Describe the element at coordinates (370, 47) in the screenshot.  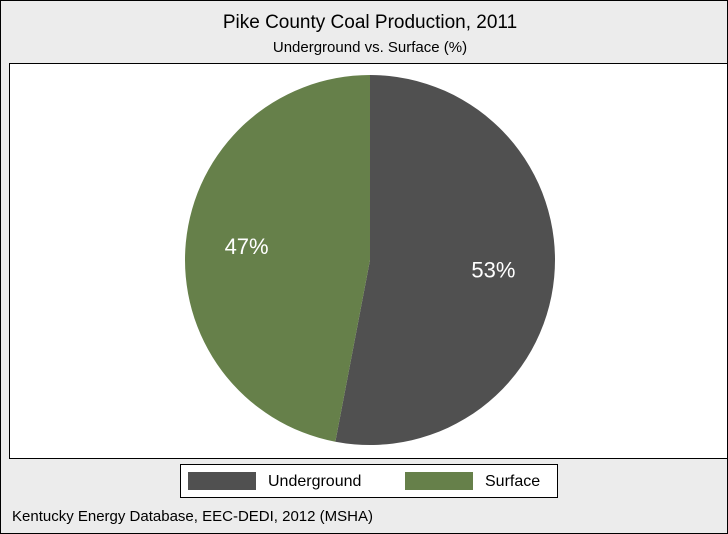
I see `chart-subtitle: Underground vs. Surface (%)` at that location.